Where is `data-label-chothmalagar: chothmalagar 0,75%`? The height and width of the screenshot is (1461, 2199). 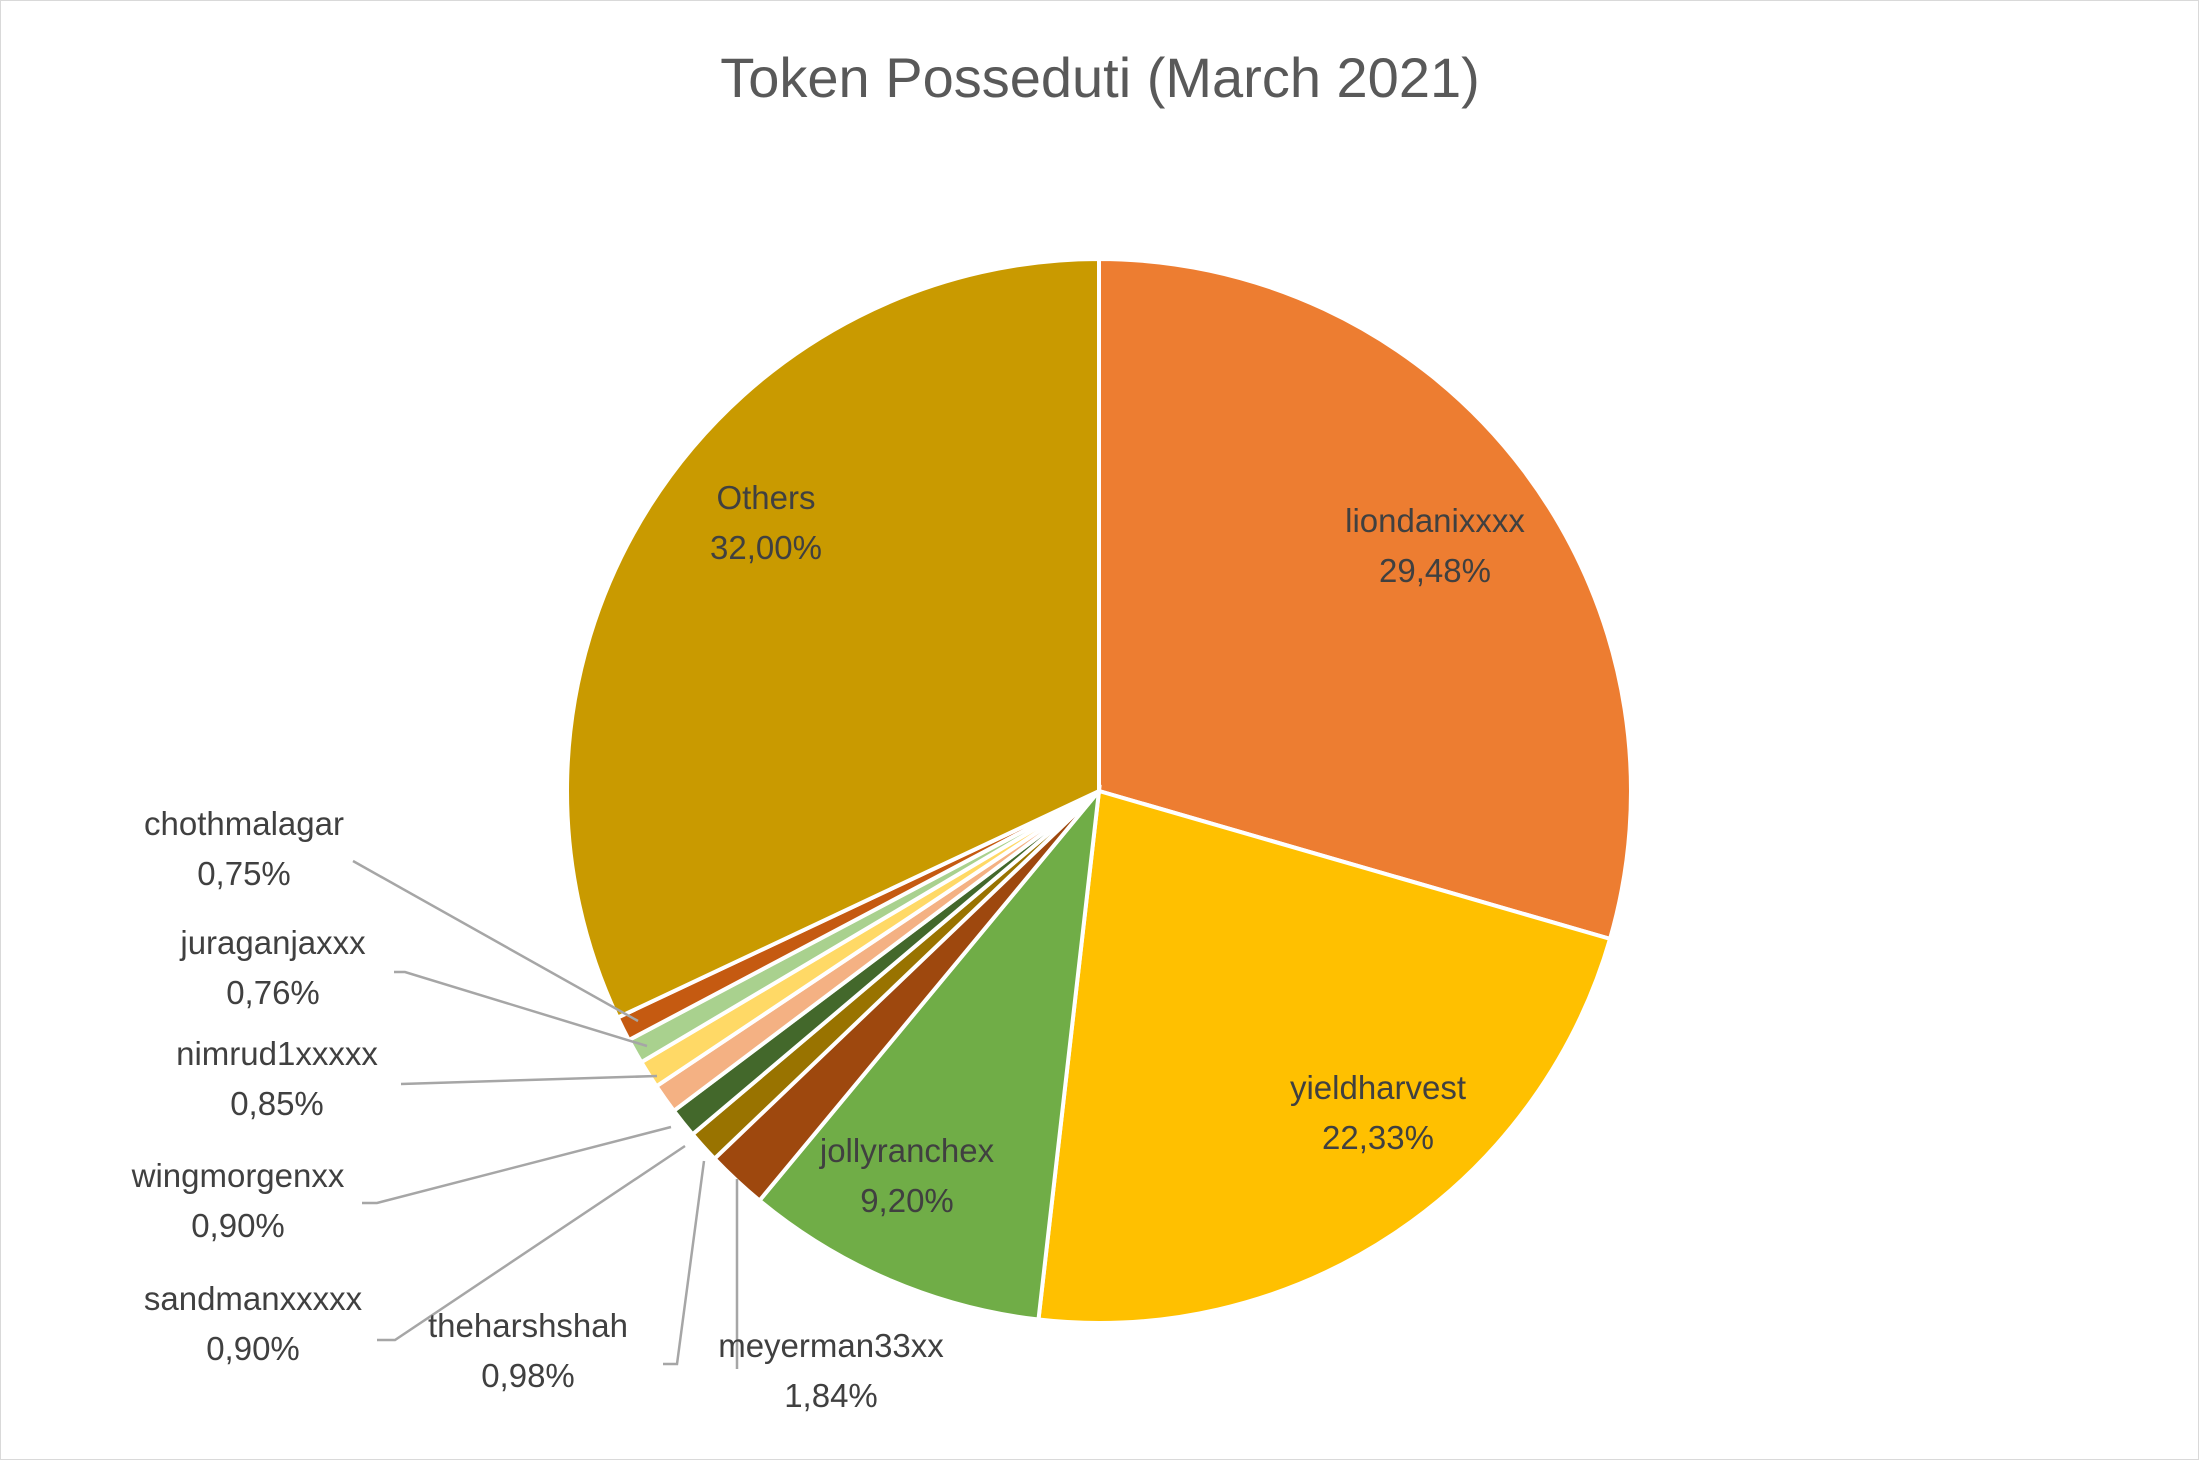
data-label-chothmalagar: chothmalagar 0,75% is located at coordinates (244, 848).